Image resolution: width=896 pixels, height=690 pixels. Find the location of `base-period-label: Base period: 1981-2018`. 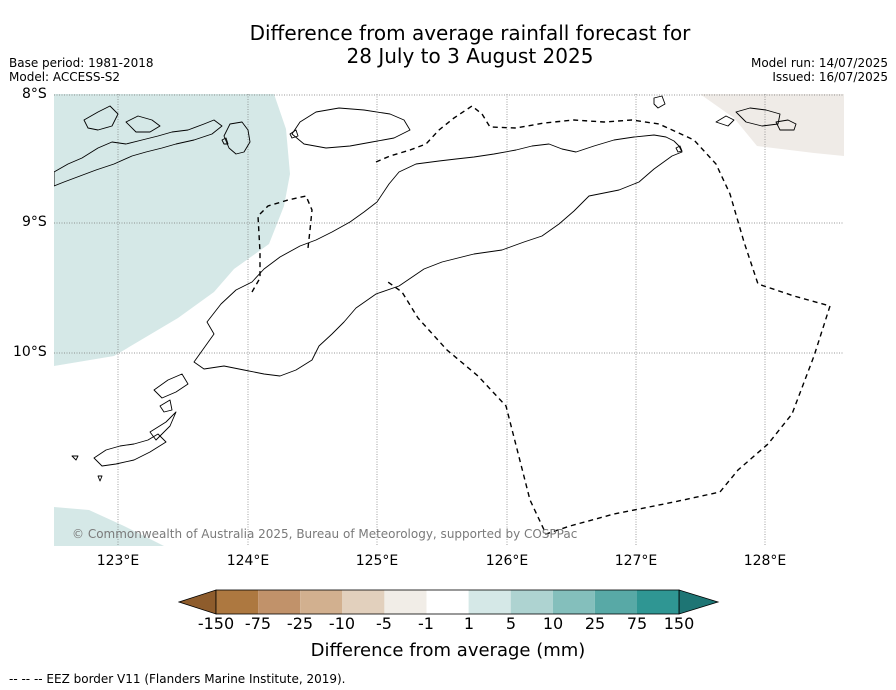

base-period-label: Base period: 1981-2018 is located at coordinates (81, 63).